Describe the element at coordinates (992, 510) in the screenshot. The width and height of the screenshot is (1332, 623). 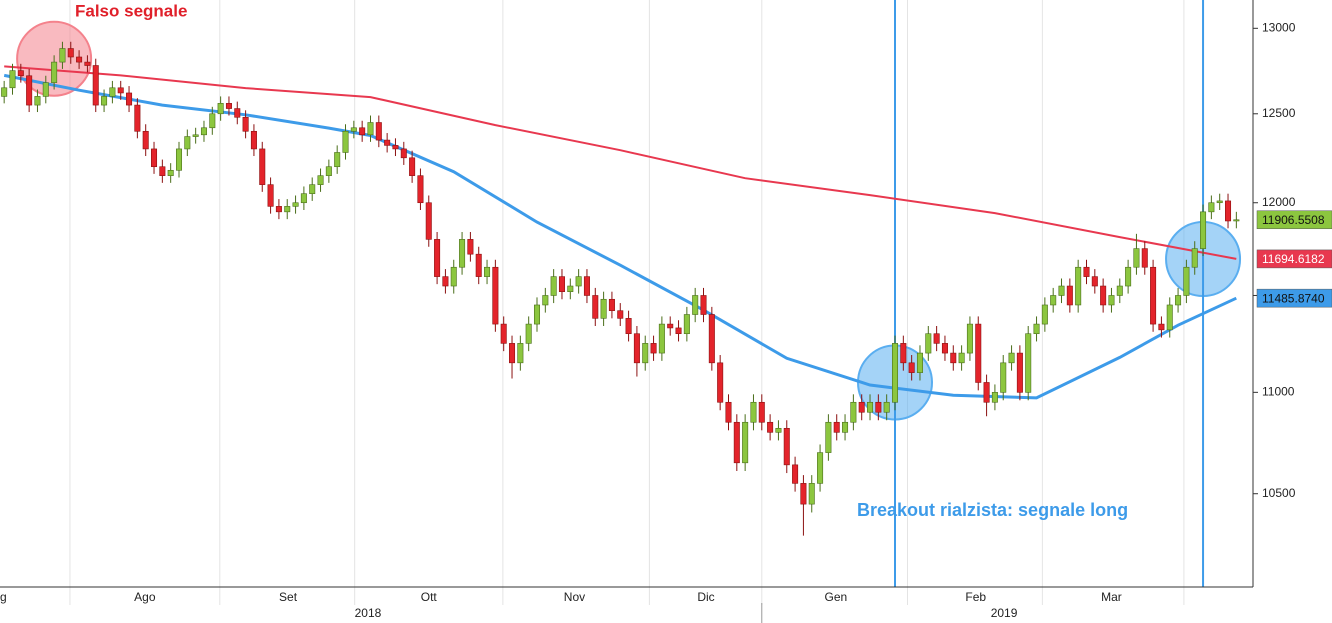
I see `annotation: Breakout rialzista: segnale long` at that location.